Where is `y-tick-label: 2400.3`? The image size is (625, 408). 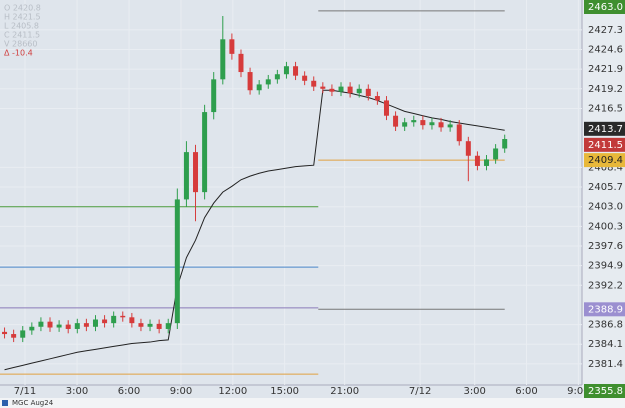 y-tick-label: 2400.3 is located at coordinates (605, 226).